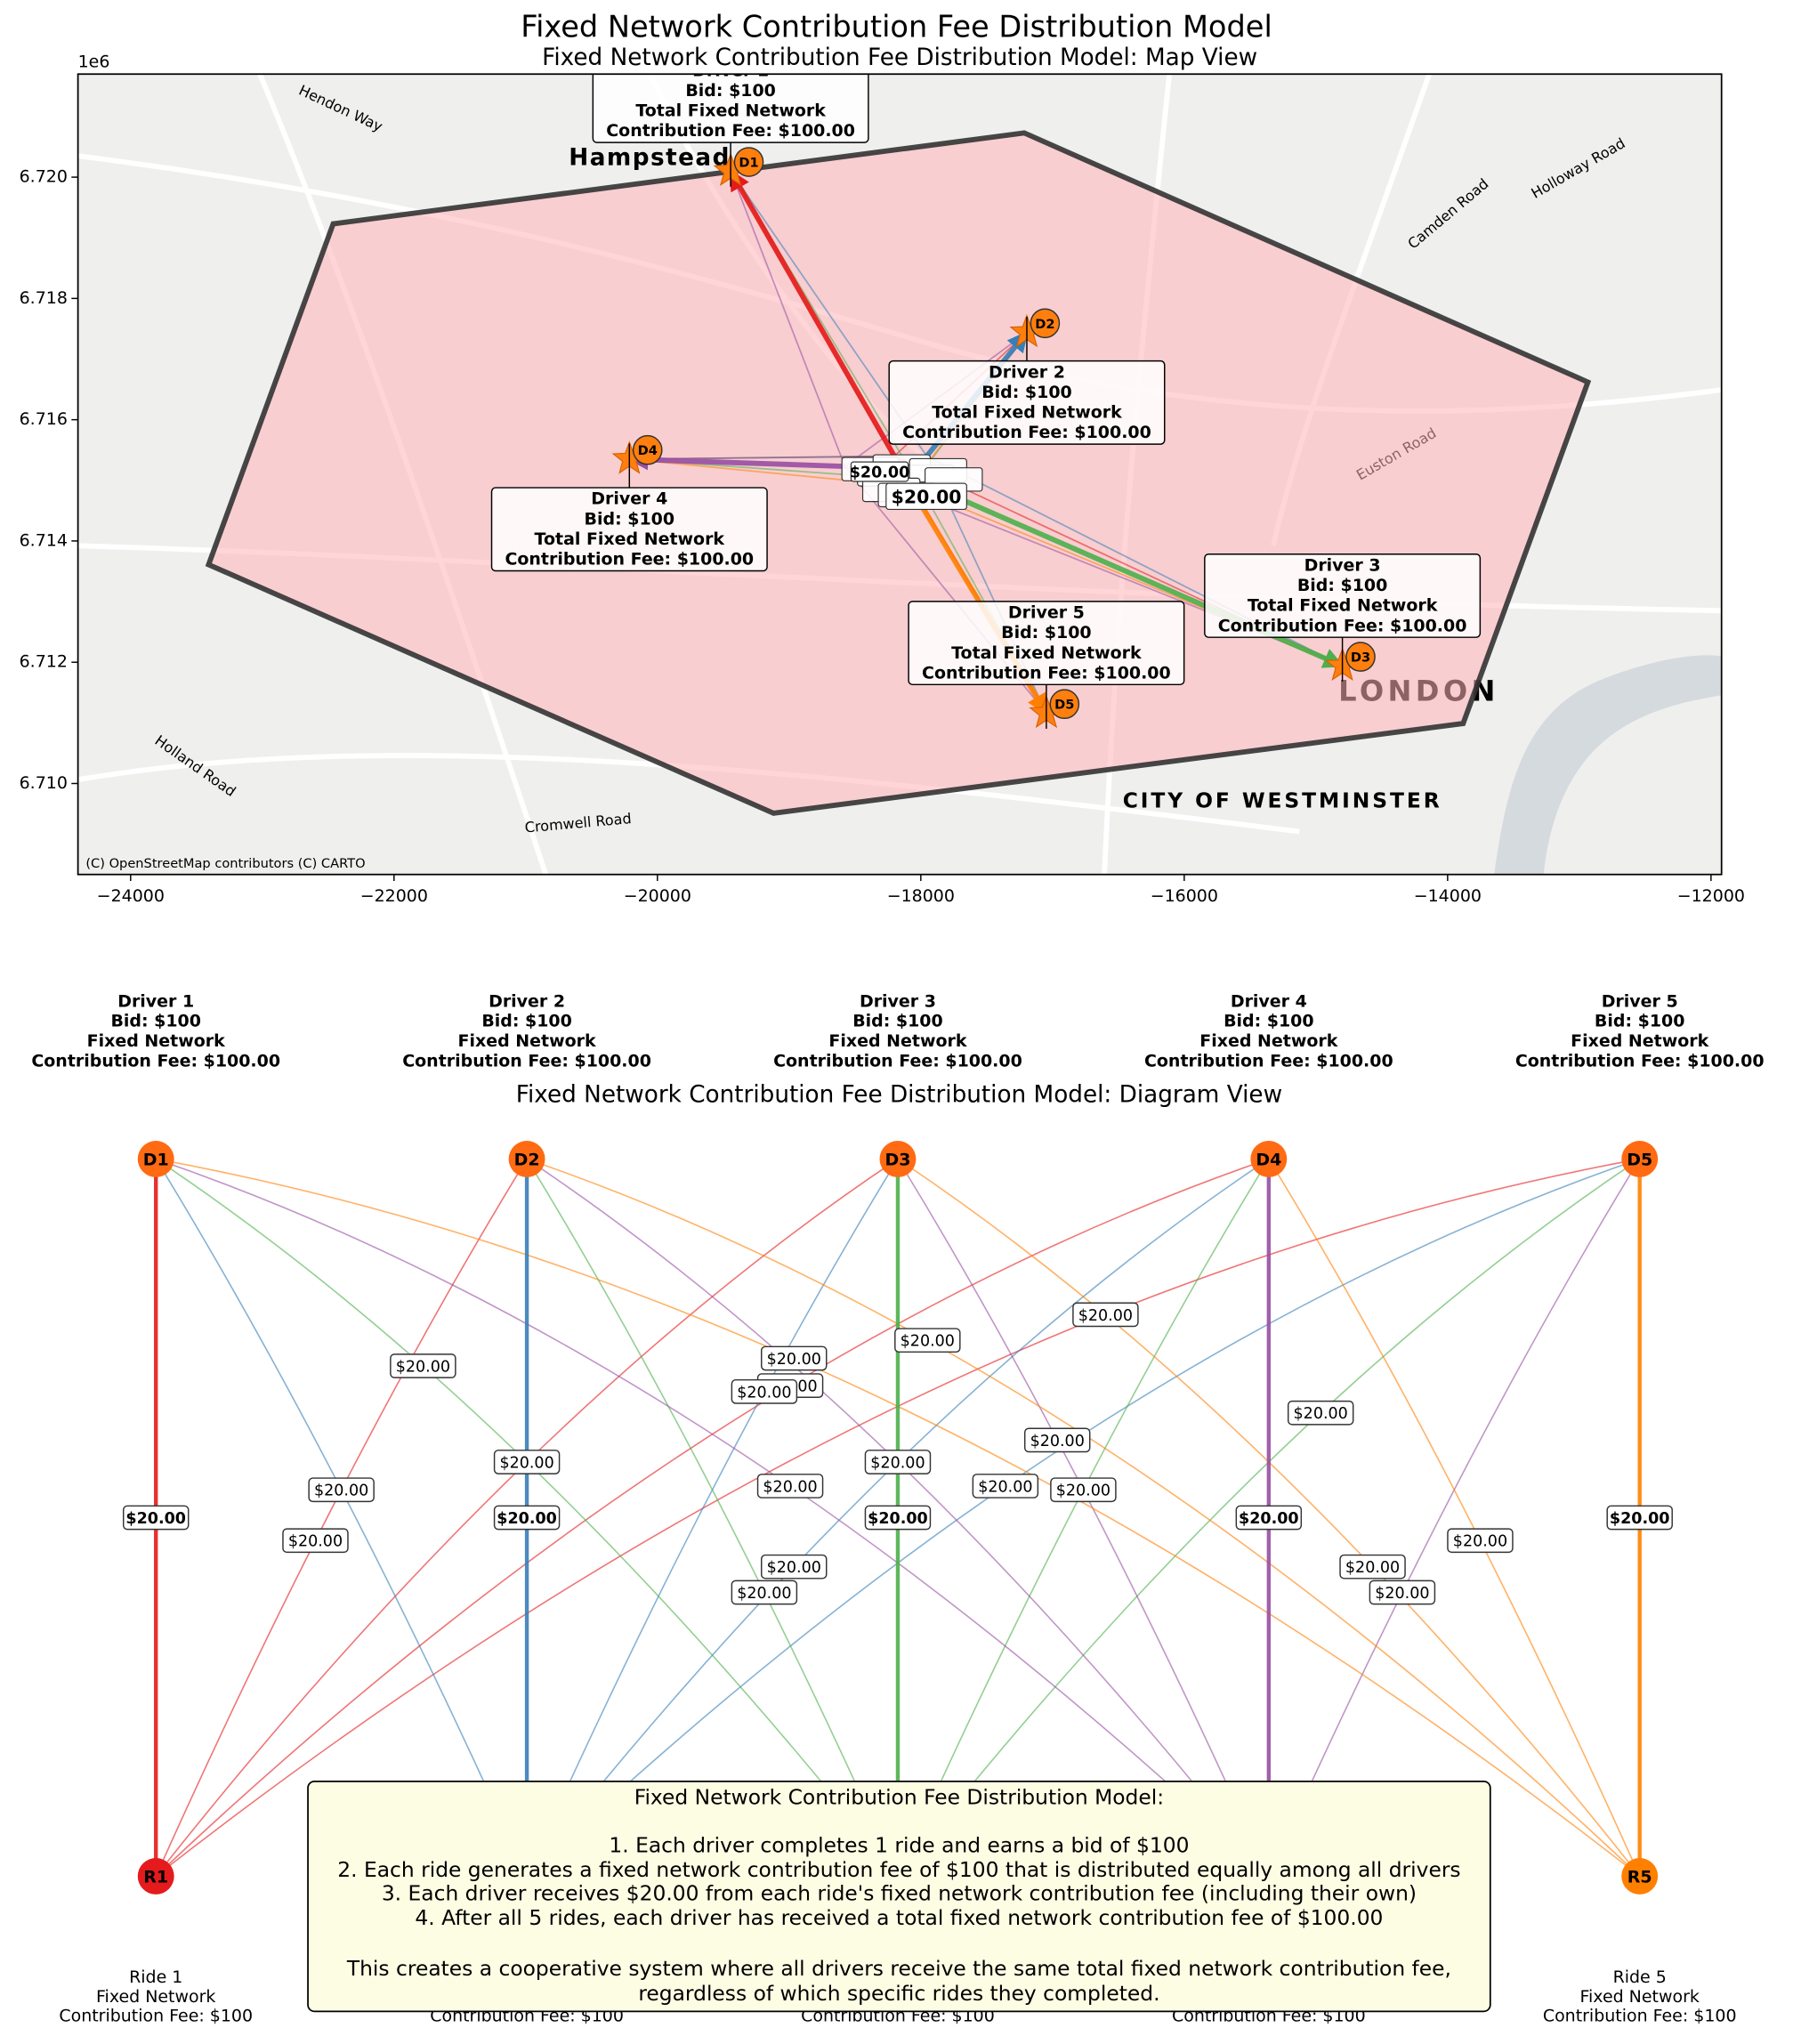 The height and width of the screenshot is (2044, 1793). I want to click on y-tick-label: 6.714, so click(44, 540).